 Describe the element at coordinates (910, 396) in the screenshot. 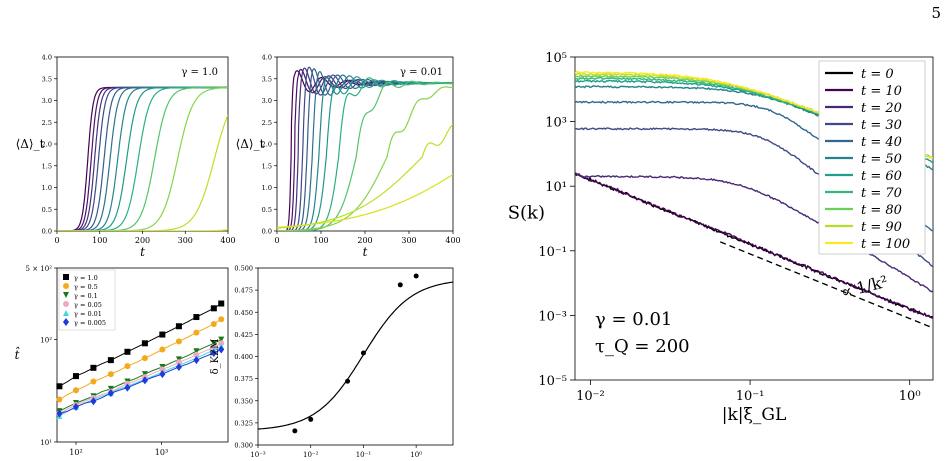

I see `sk-xtick-label: 10⁰` at that location.